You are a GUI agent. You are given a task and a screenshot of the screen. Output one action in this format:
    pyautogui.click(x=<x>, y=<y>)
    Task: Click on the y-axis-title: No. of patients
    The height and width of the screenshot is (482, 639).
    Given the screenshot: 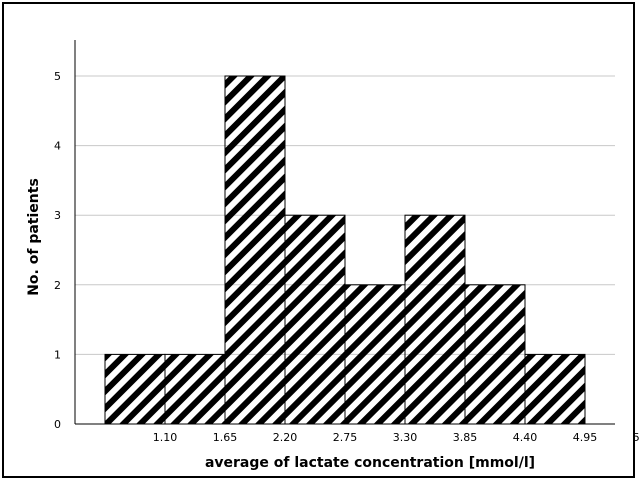 What is the action you would take?
    pyautogui.click(x=34, y=237)
    